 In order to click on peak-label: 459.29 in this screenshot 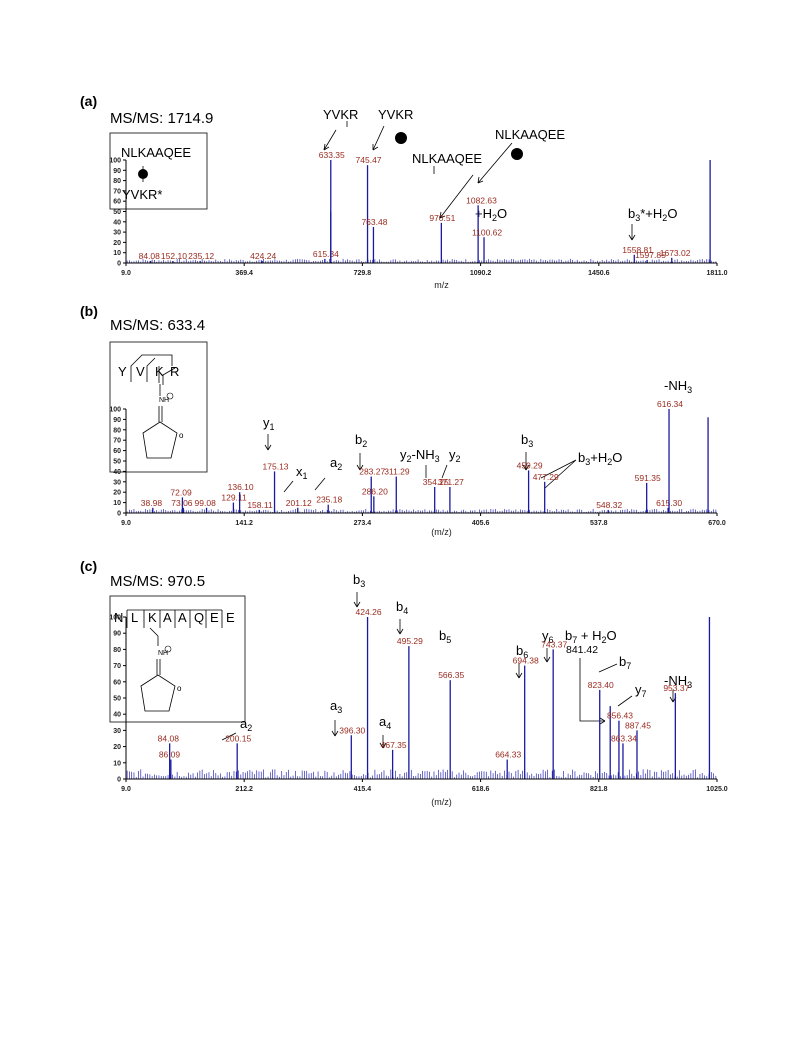, I will do `click(530, 465)`.